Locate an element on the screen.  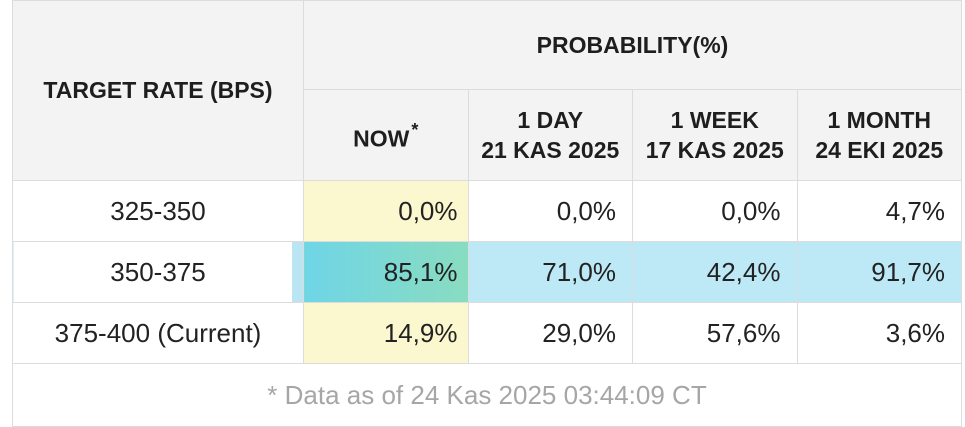
target-rate-cell: 325-350 is located at coordinates (158, 211).